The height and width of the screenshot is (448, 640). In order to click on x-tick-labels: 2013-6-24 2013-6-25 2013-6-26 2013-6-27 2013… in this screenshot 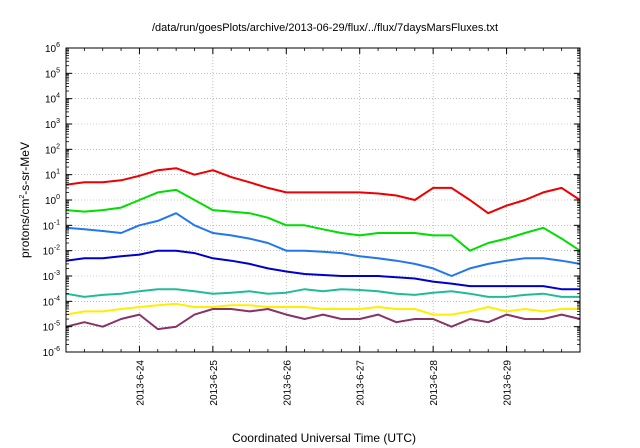, I will do `click(324, 383)`.